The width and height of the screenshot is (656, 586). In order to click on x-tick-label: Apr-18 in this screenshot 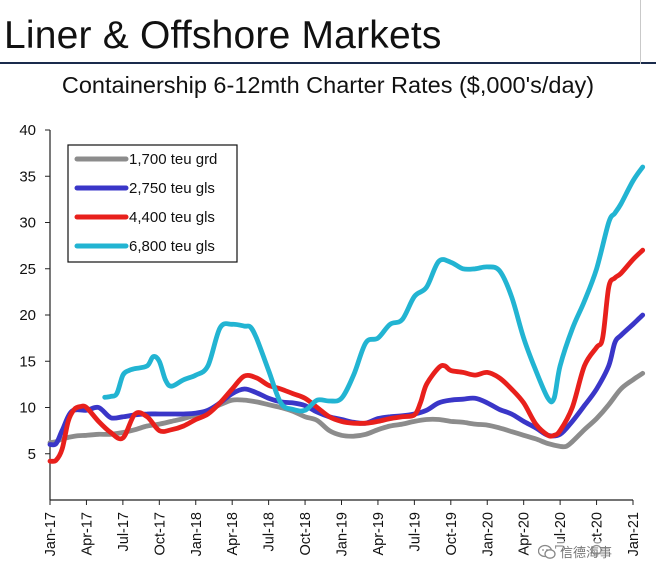, I will do `click(233, 534)`.